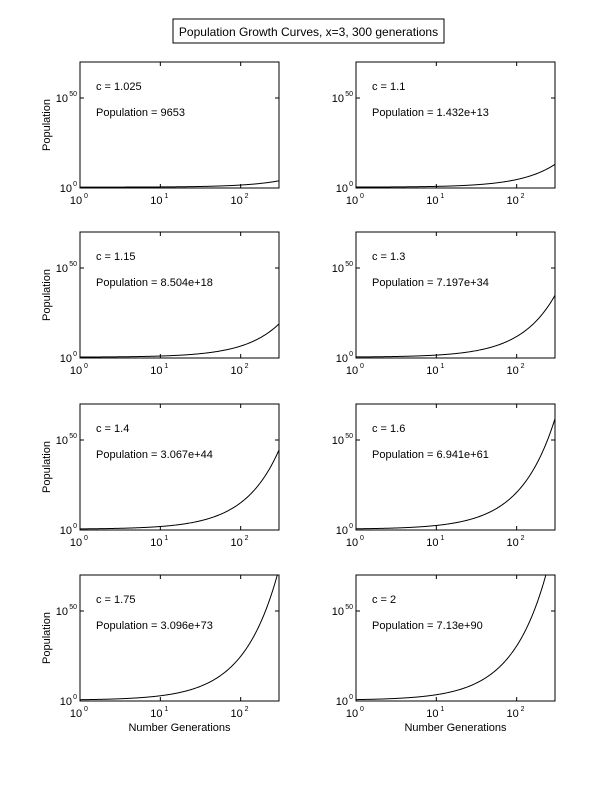 The image size is (612, 792). I want to click on growth-rate-label: c = 1.15, so click(115, 257).